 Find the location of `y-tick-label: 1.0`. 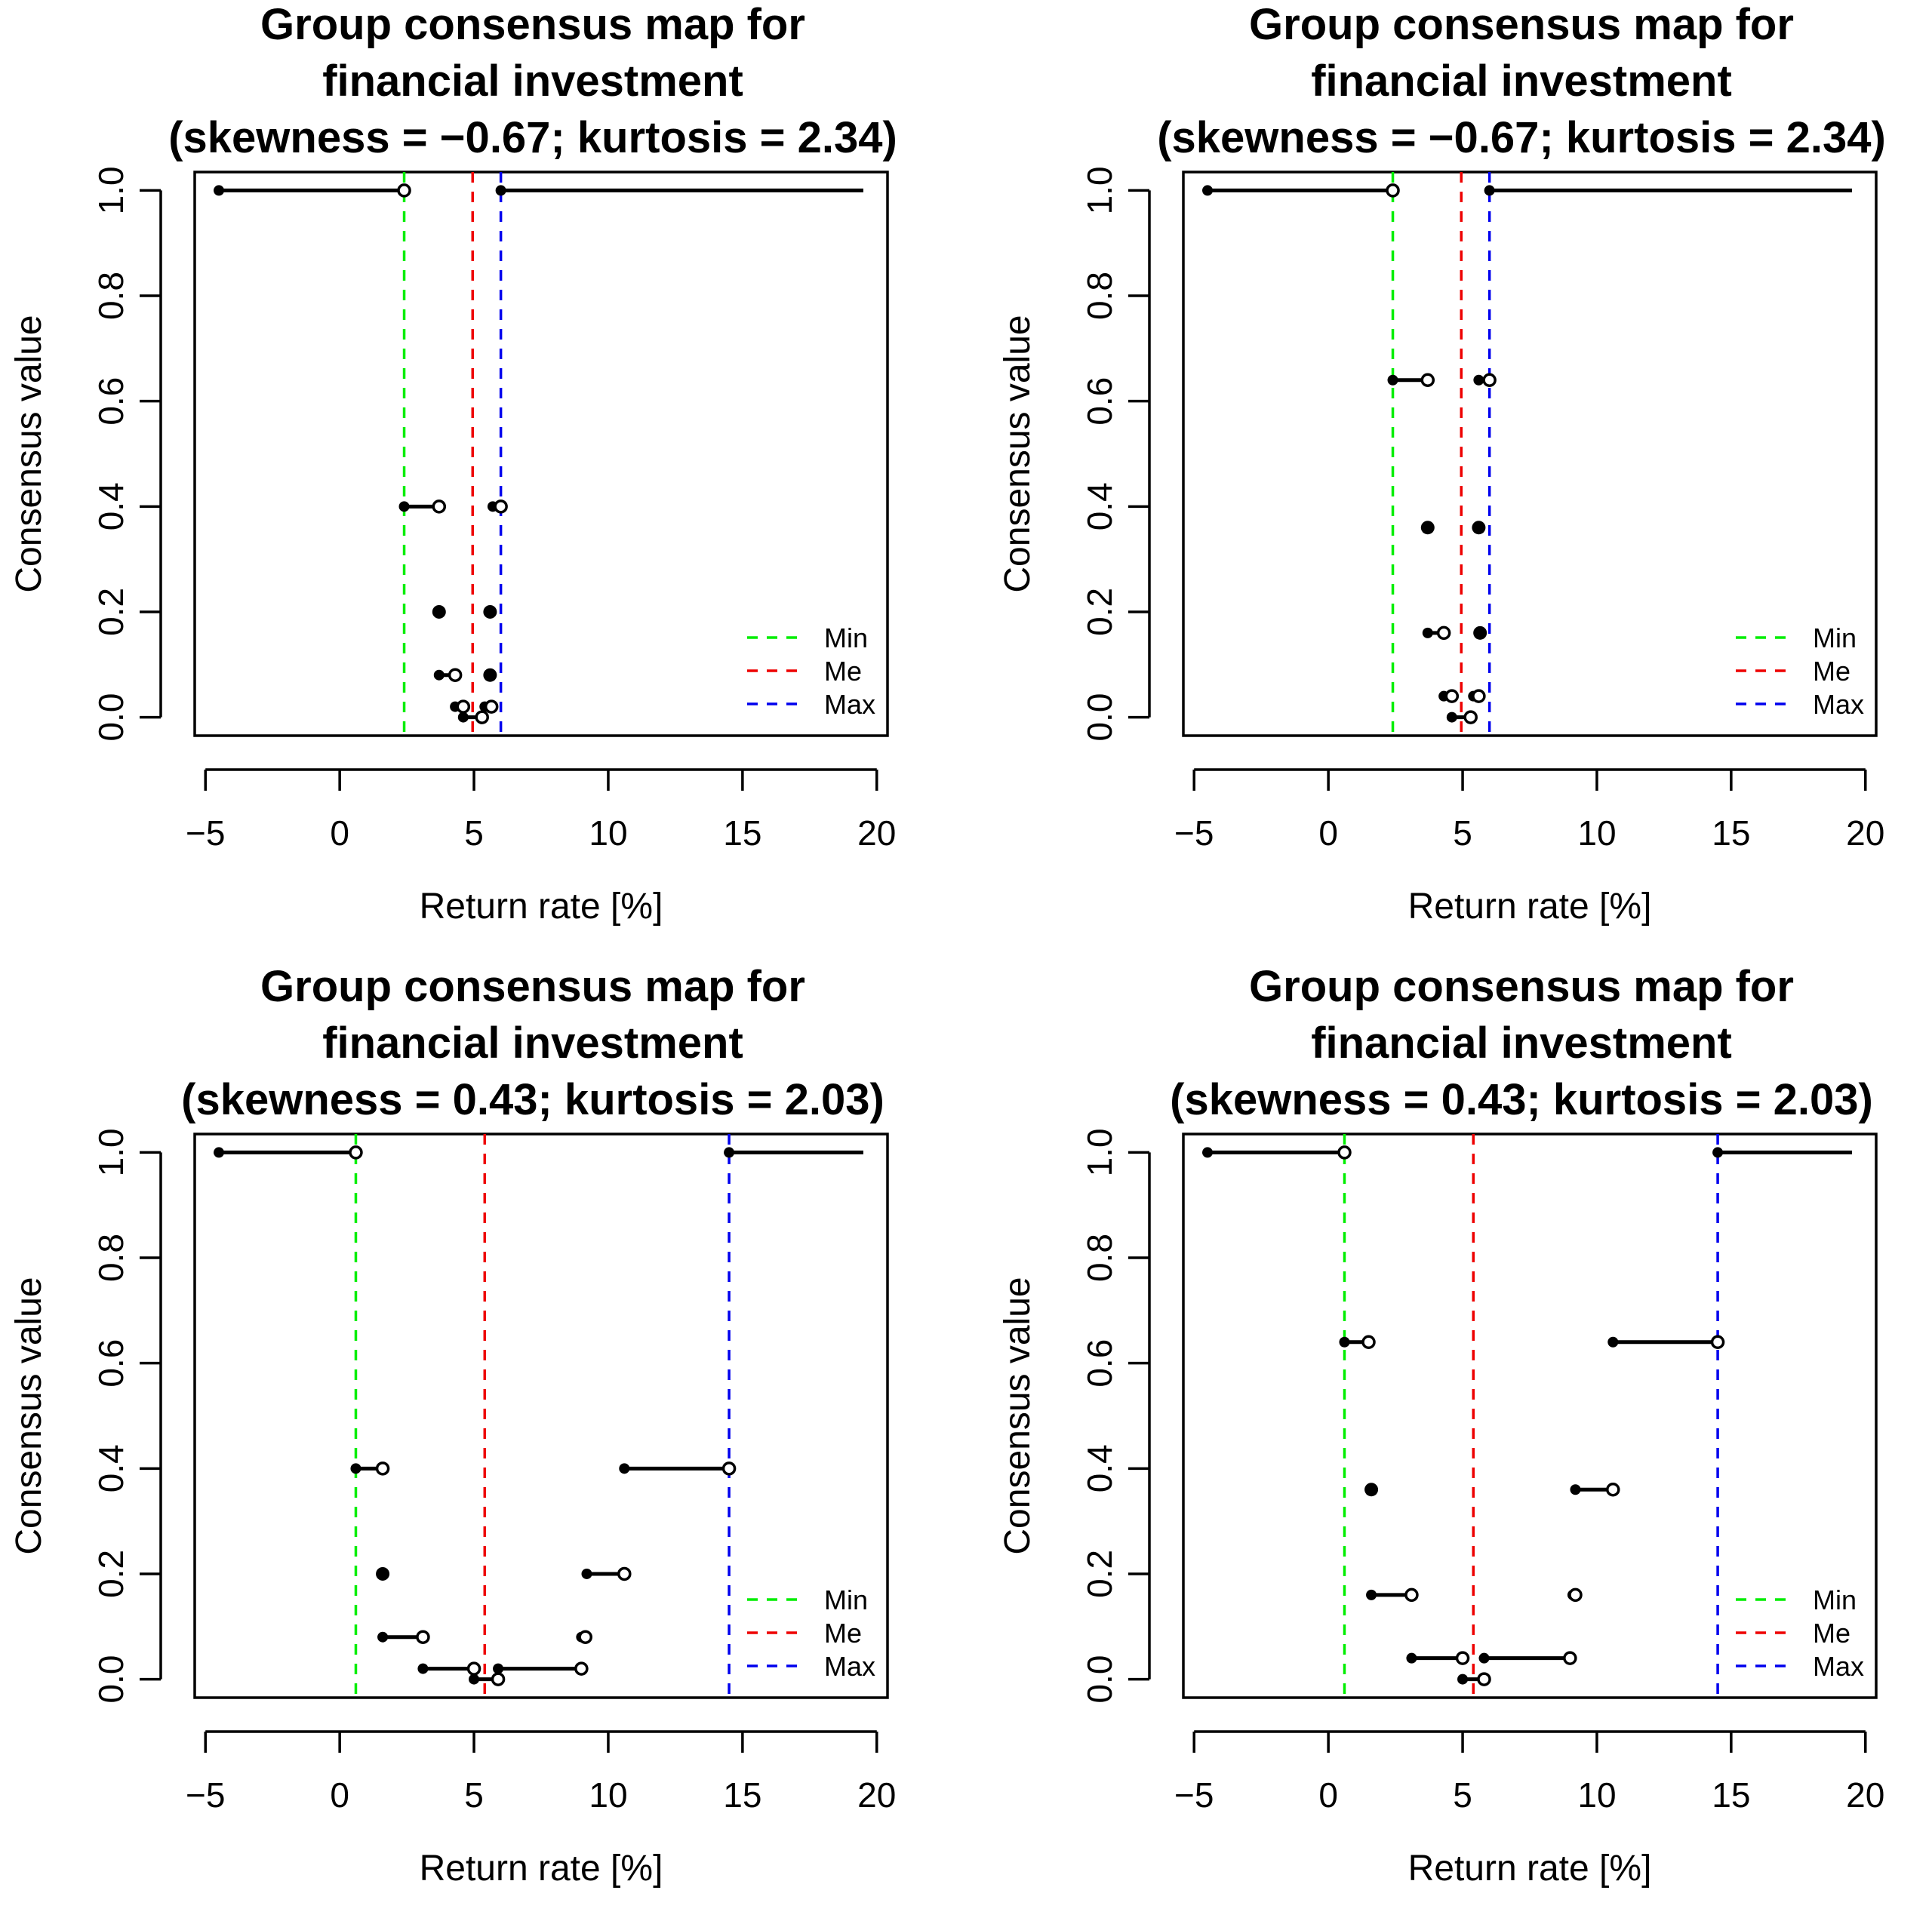

y-tick-label: 1.0 is located at coordinates (111, 1152).